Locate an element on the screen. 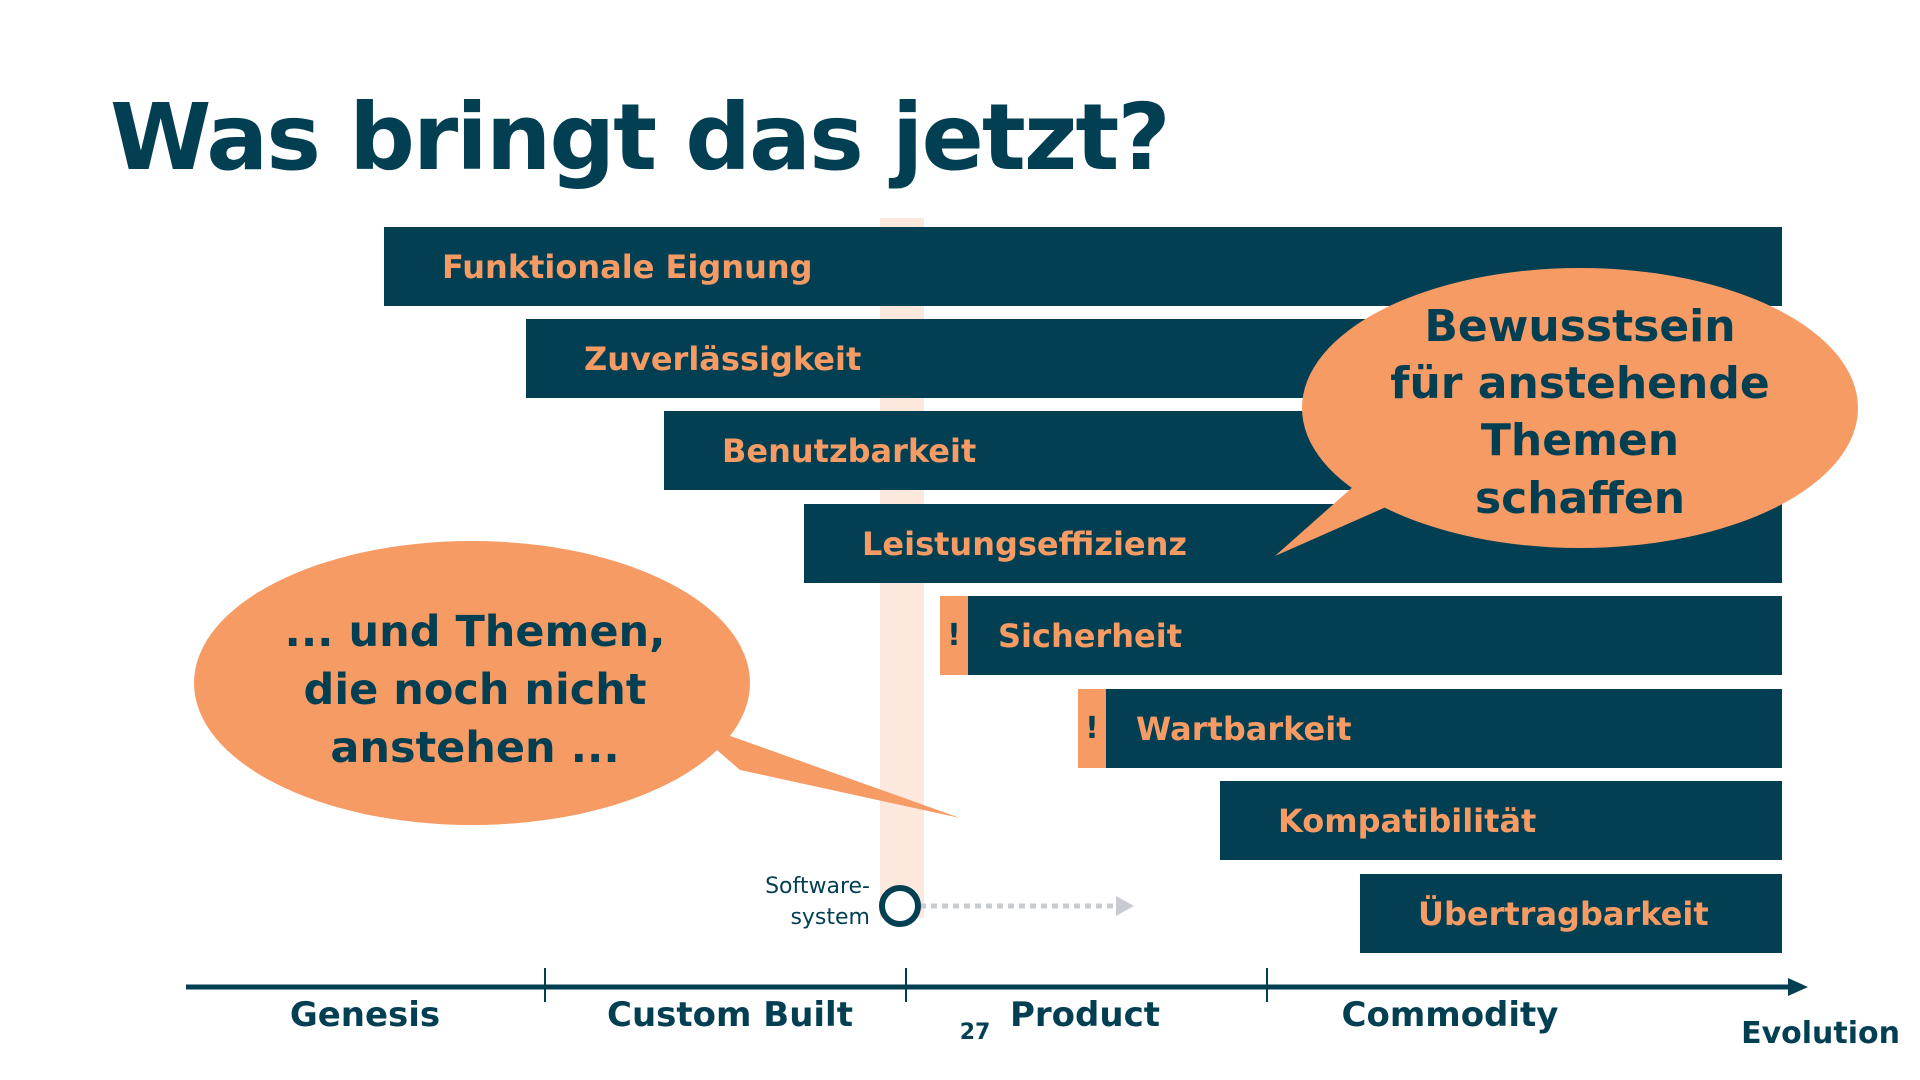 The image size is (1920, 1080). quality-bar-label: Übertragbarkeit is located at coordinates (1563, 913).